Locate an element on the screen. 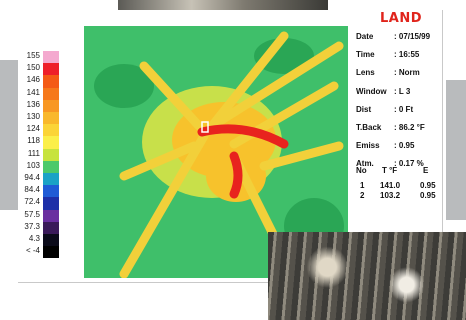 The height and width of the screenshot is (320, 466). table-cell: 141.0 is located at coordinates (390, 185).